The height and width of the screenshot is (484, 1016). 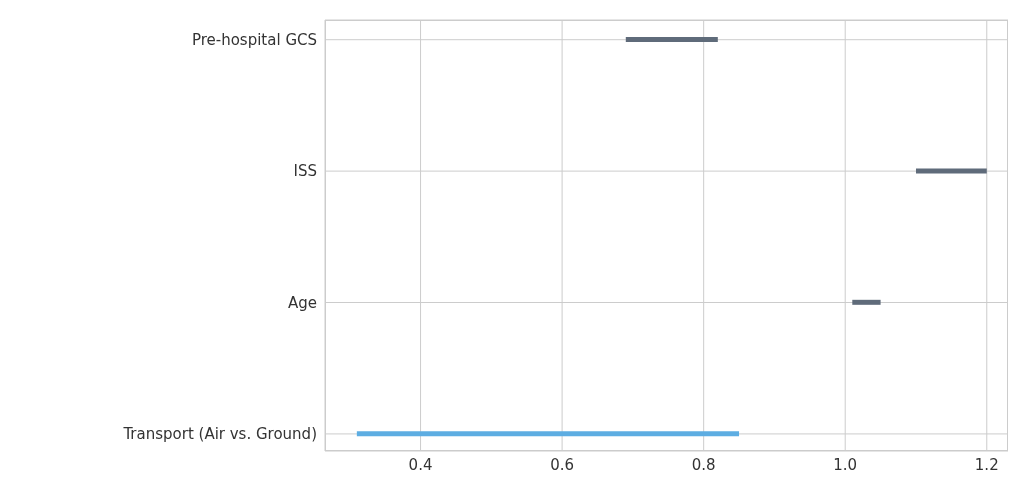 I want to click on y-tick-label: Transport (Air vs. Ground), so click(x=219, y=434).